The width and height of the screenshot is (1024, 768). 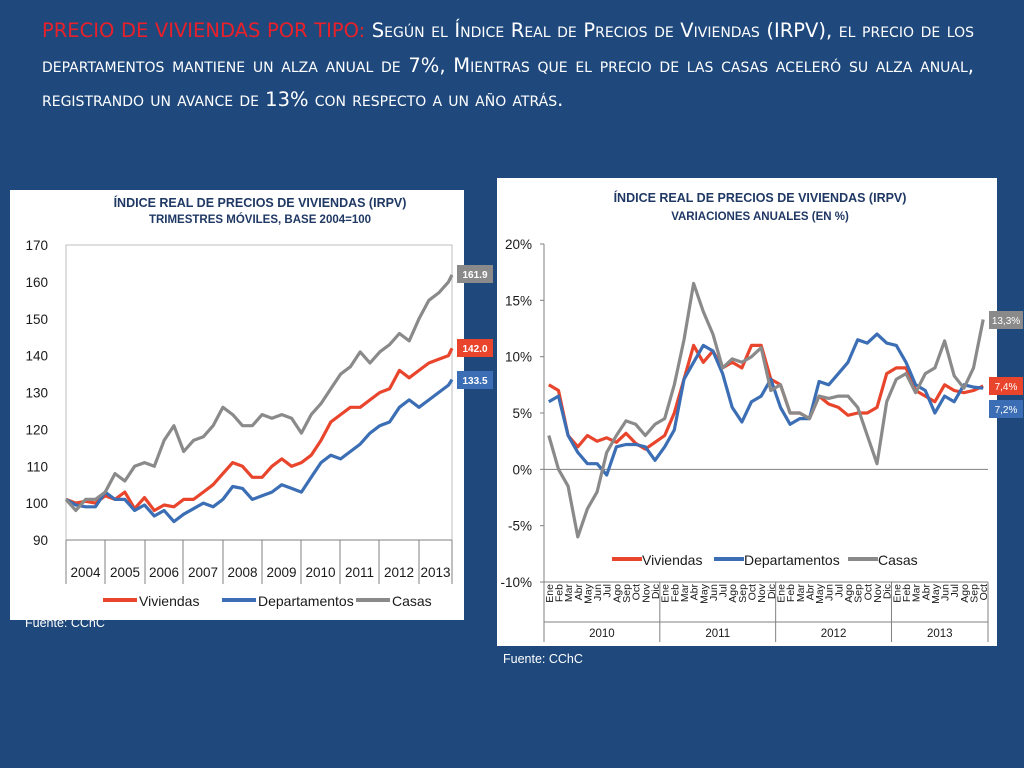 I want to click on chart2-ytick: -10%, so click(x=516, y=582).